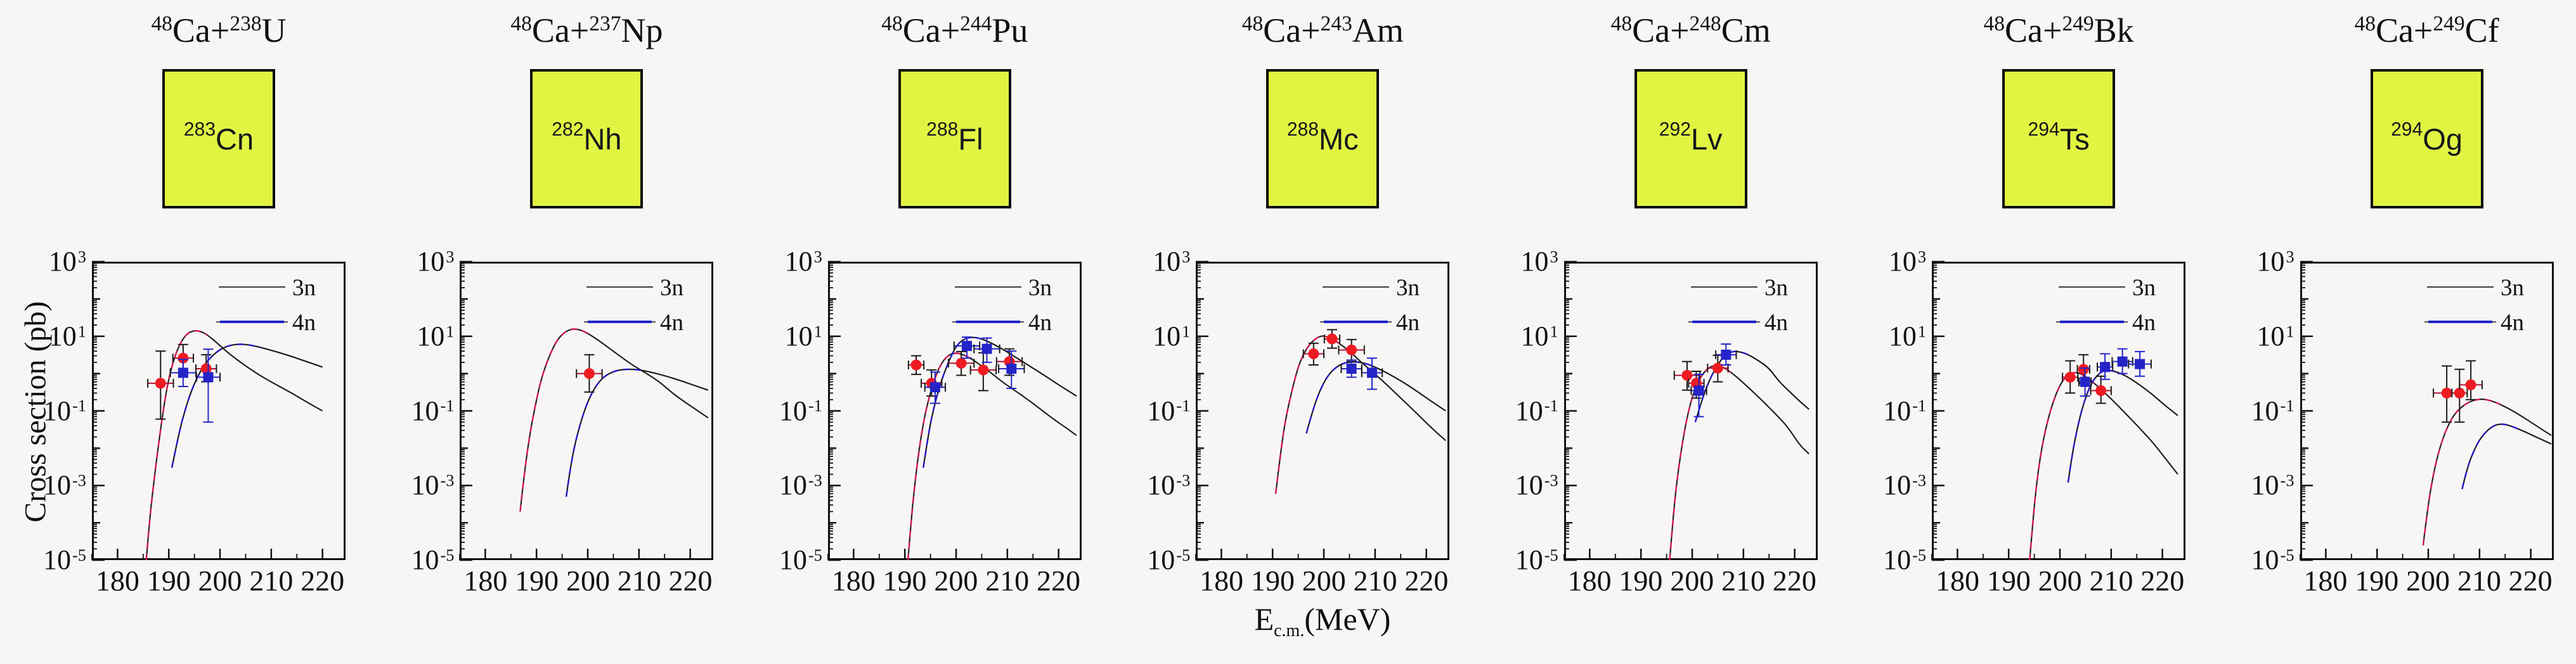 This screenshot has height=664, width=2576. Describe the element at coordinates (1919, 406) in the screenshot. I see `y-tick-exponent: -1` at that location.